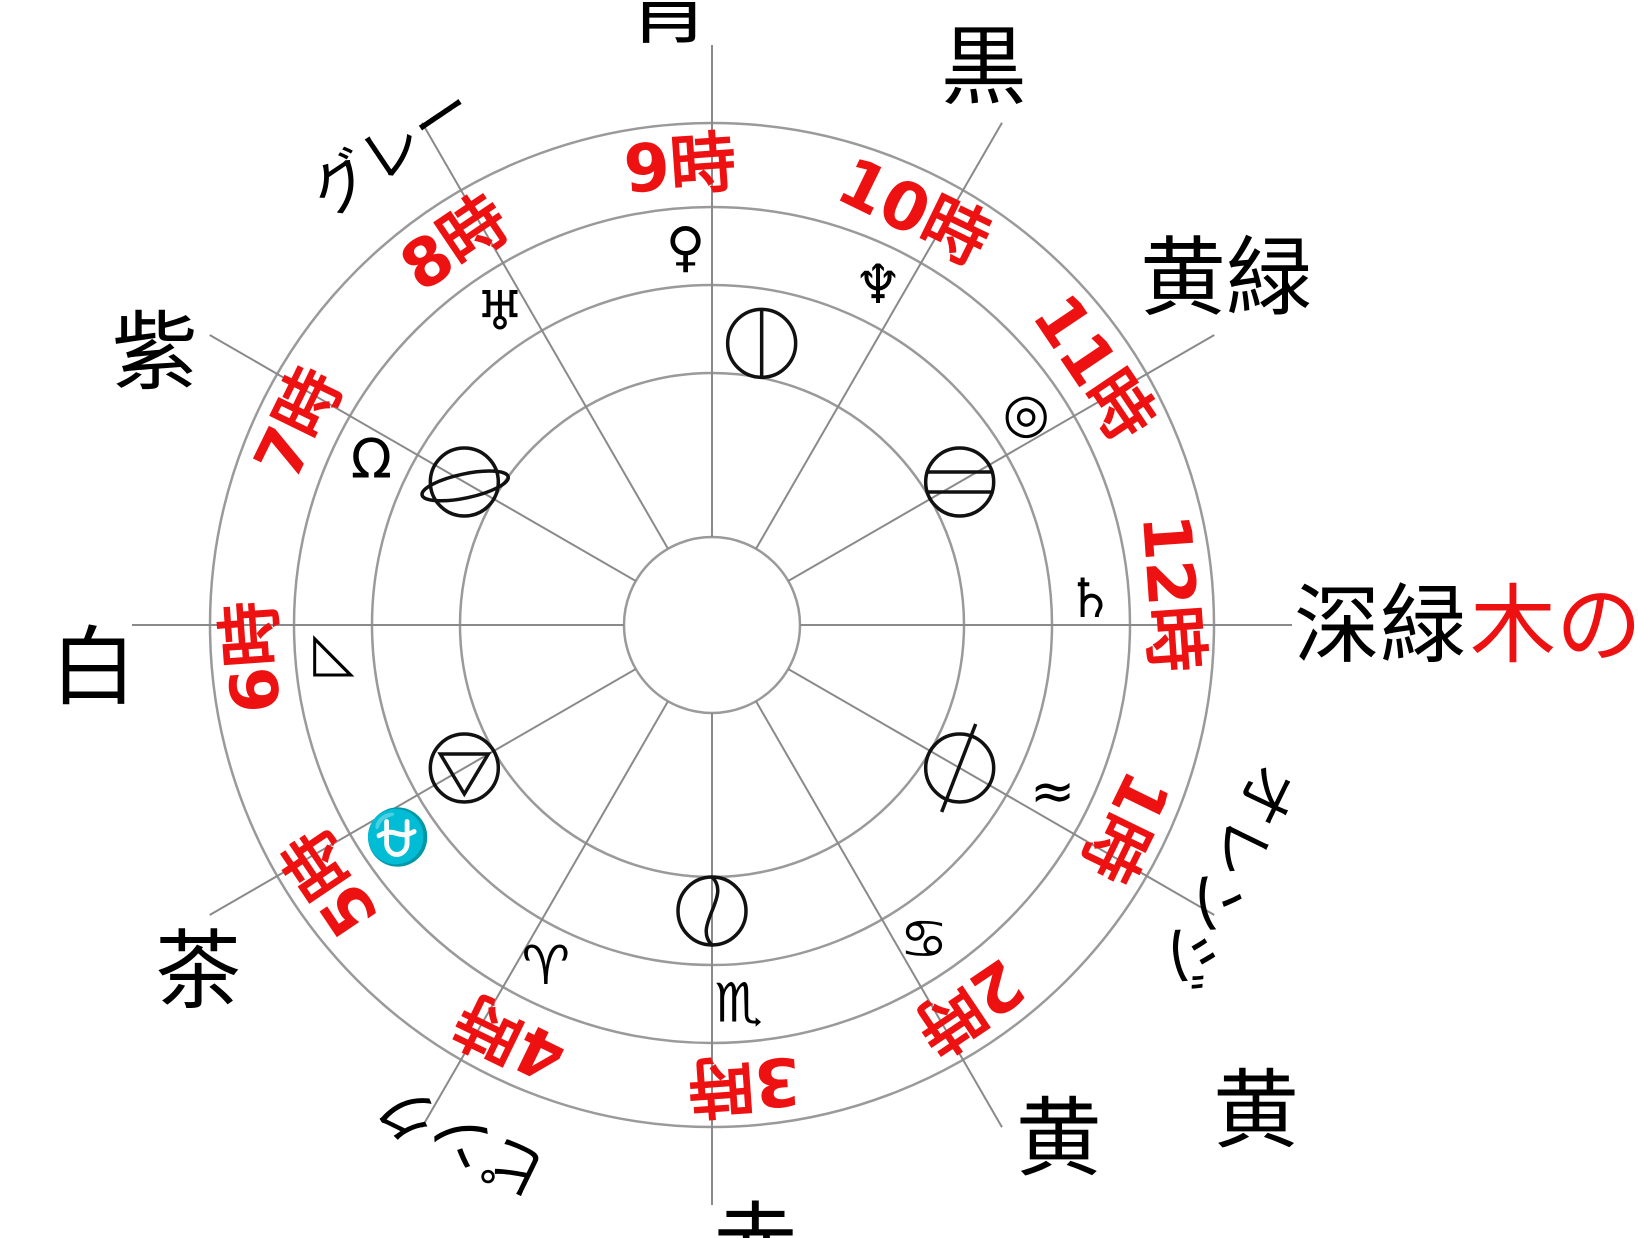 The width and height of the screenshot is (1638, 1238). I want to click on time-label-1: 1時, so click(1125, 826).